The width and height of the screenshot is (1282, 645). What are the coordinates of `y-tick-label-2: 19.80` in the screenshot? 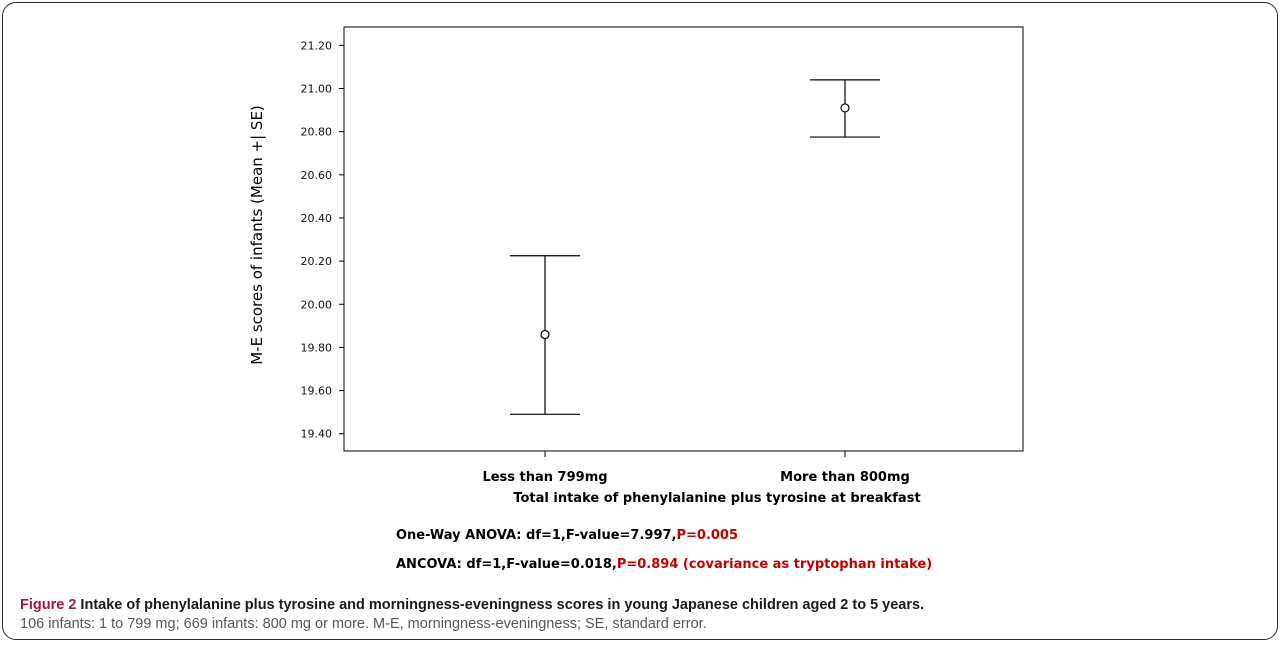 It's located at (317, 347).